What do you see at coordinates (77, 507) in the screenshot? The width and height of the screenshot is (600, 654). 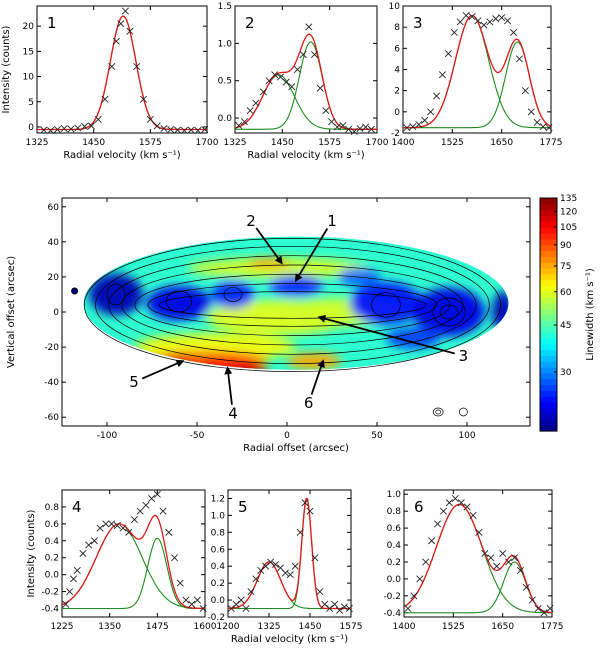 I see `panel-number: 4` at bounding box center [77, 507].